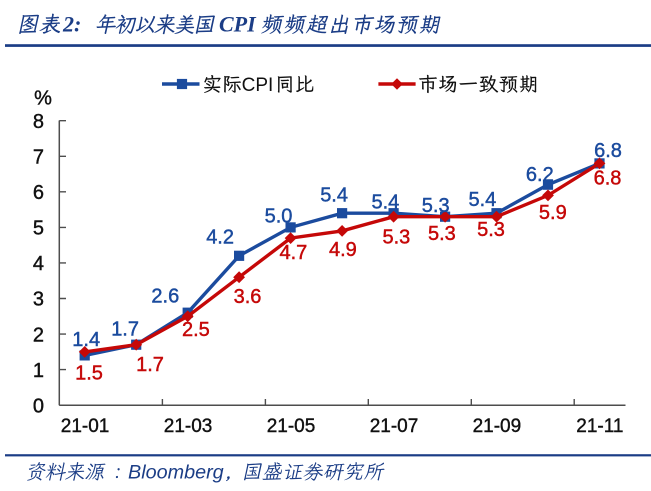  What do you see at coordinates (38, 406) in the screenshot?
I see `svg-text: 0` at bounding box center [38, 406].